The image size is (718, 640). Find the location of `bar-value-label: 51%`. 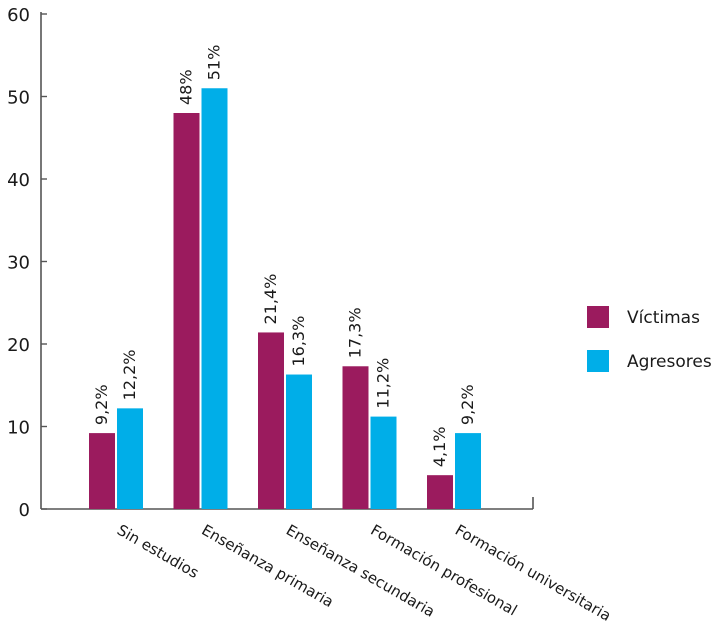

bar-value-label: 51% is located at coordinates (214, 63).